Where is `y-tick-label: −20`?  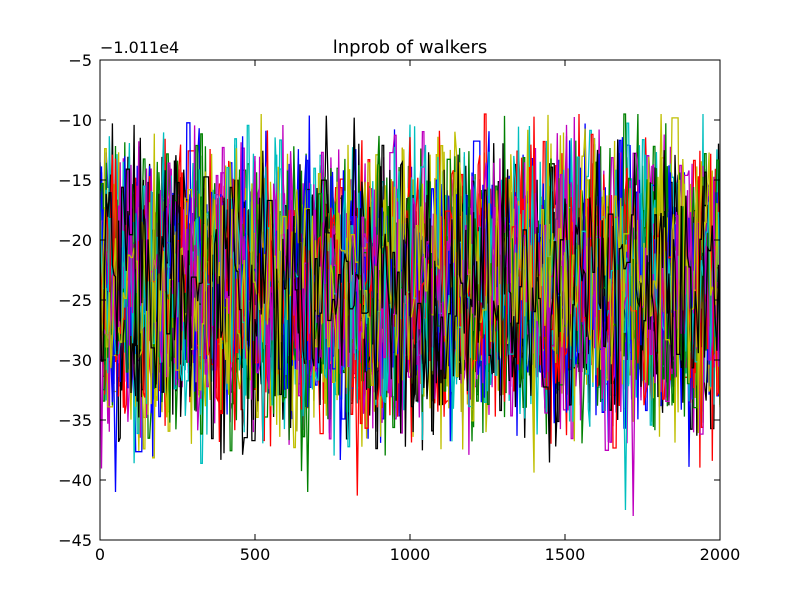
y-tick-label: −20 is located at coordinates (75, 240).